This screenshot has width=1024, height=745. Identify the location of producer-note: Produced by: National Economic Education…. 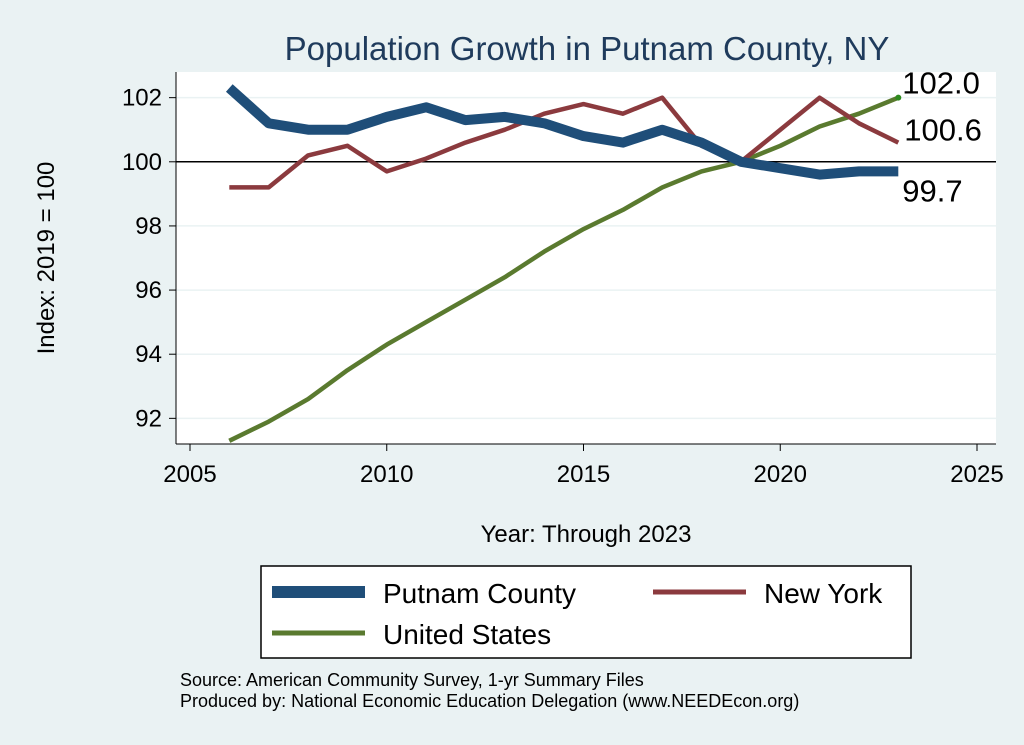
(489, 701).